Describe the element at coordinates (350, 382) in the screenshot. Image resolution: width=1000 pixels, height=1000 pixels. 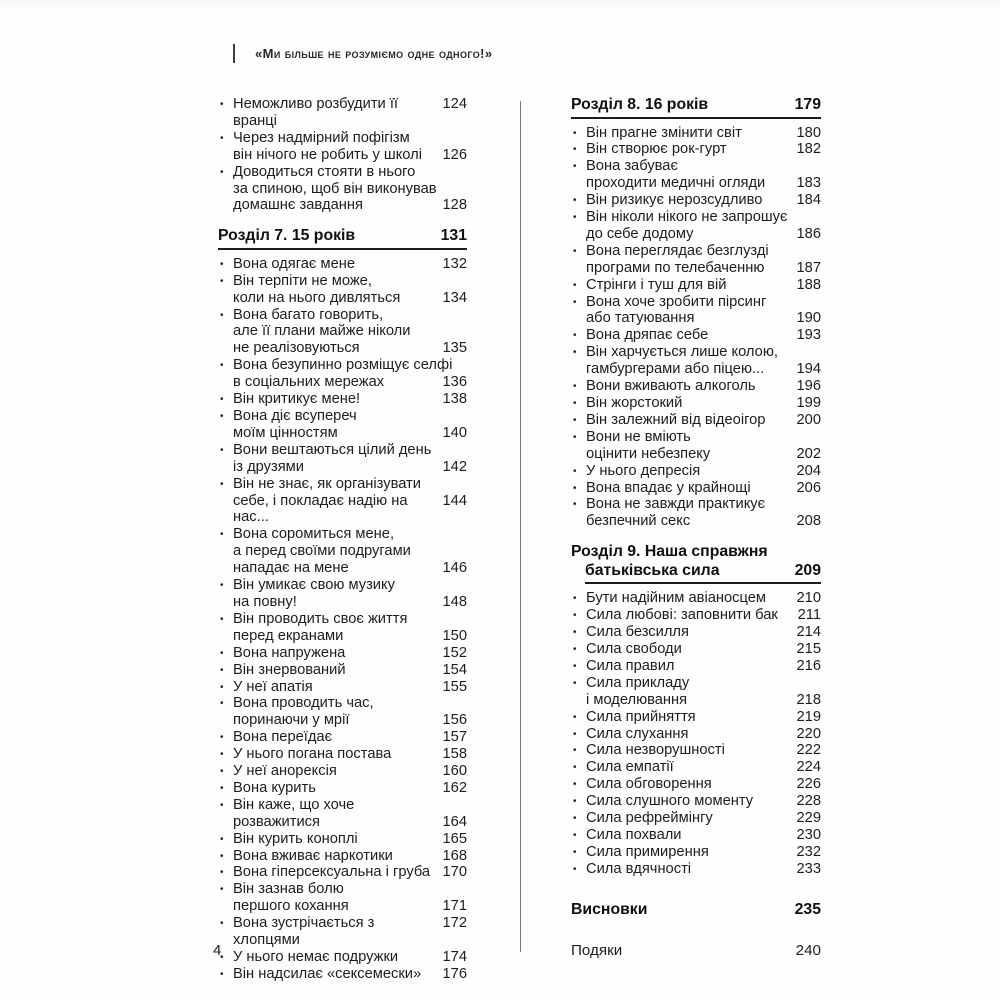
I see `entry-line: в соціальних мережах 136` at that location.